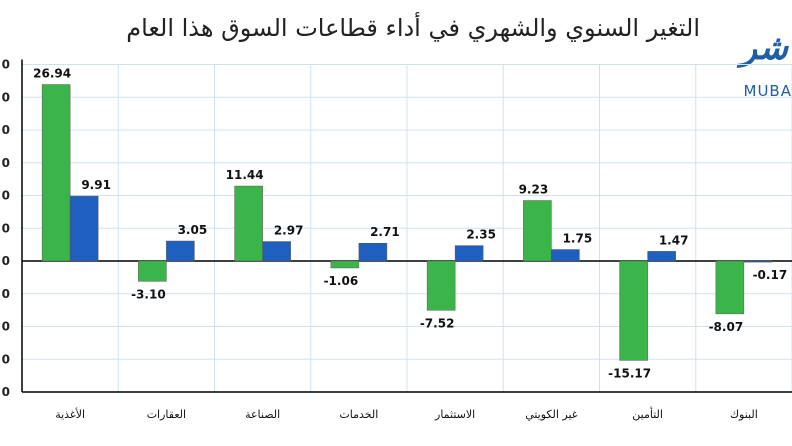  Describe the element at coordinates (437, 323) in the screenshot. I see `data-label: -7.52` at that location.